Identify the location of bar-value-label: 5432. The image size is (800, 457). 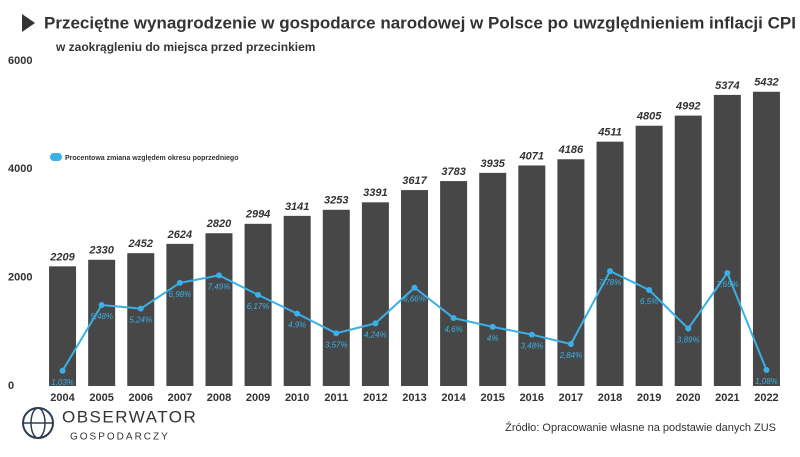
(766, 83).